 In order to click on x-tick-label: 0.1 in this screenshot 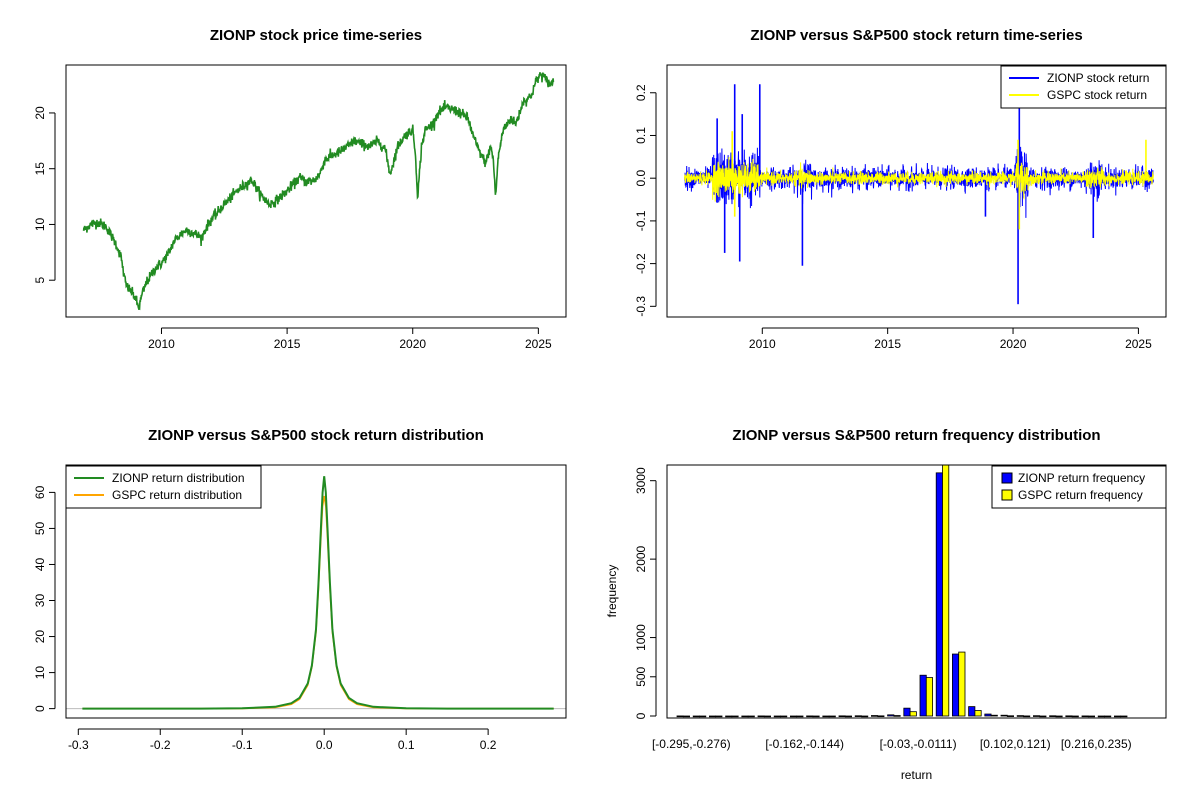, I will do `click(406, 745)`.